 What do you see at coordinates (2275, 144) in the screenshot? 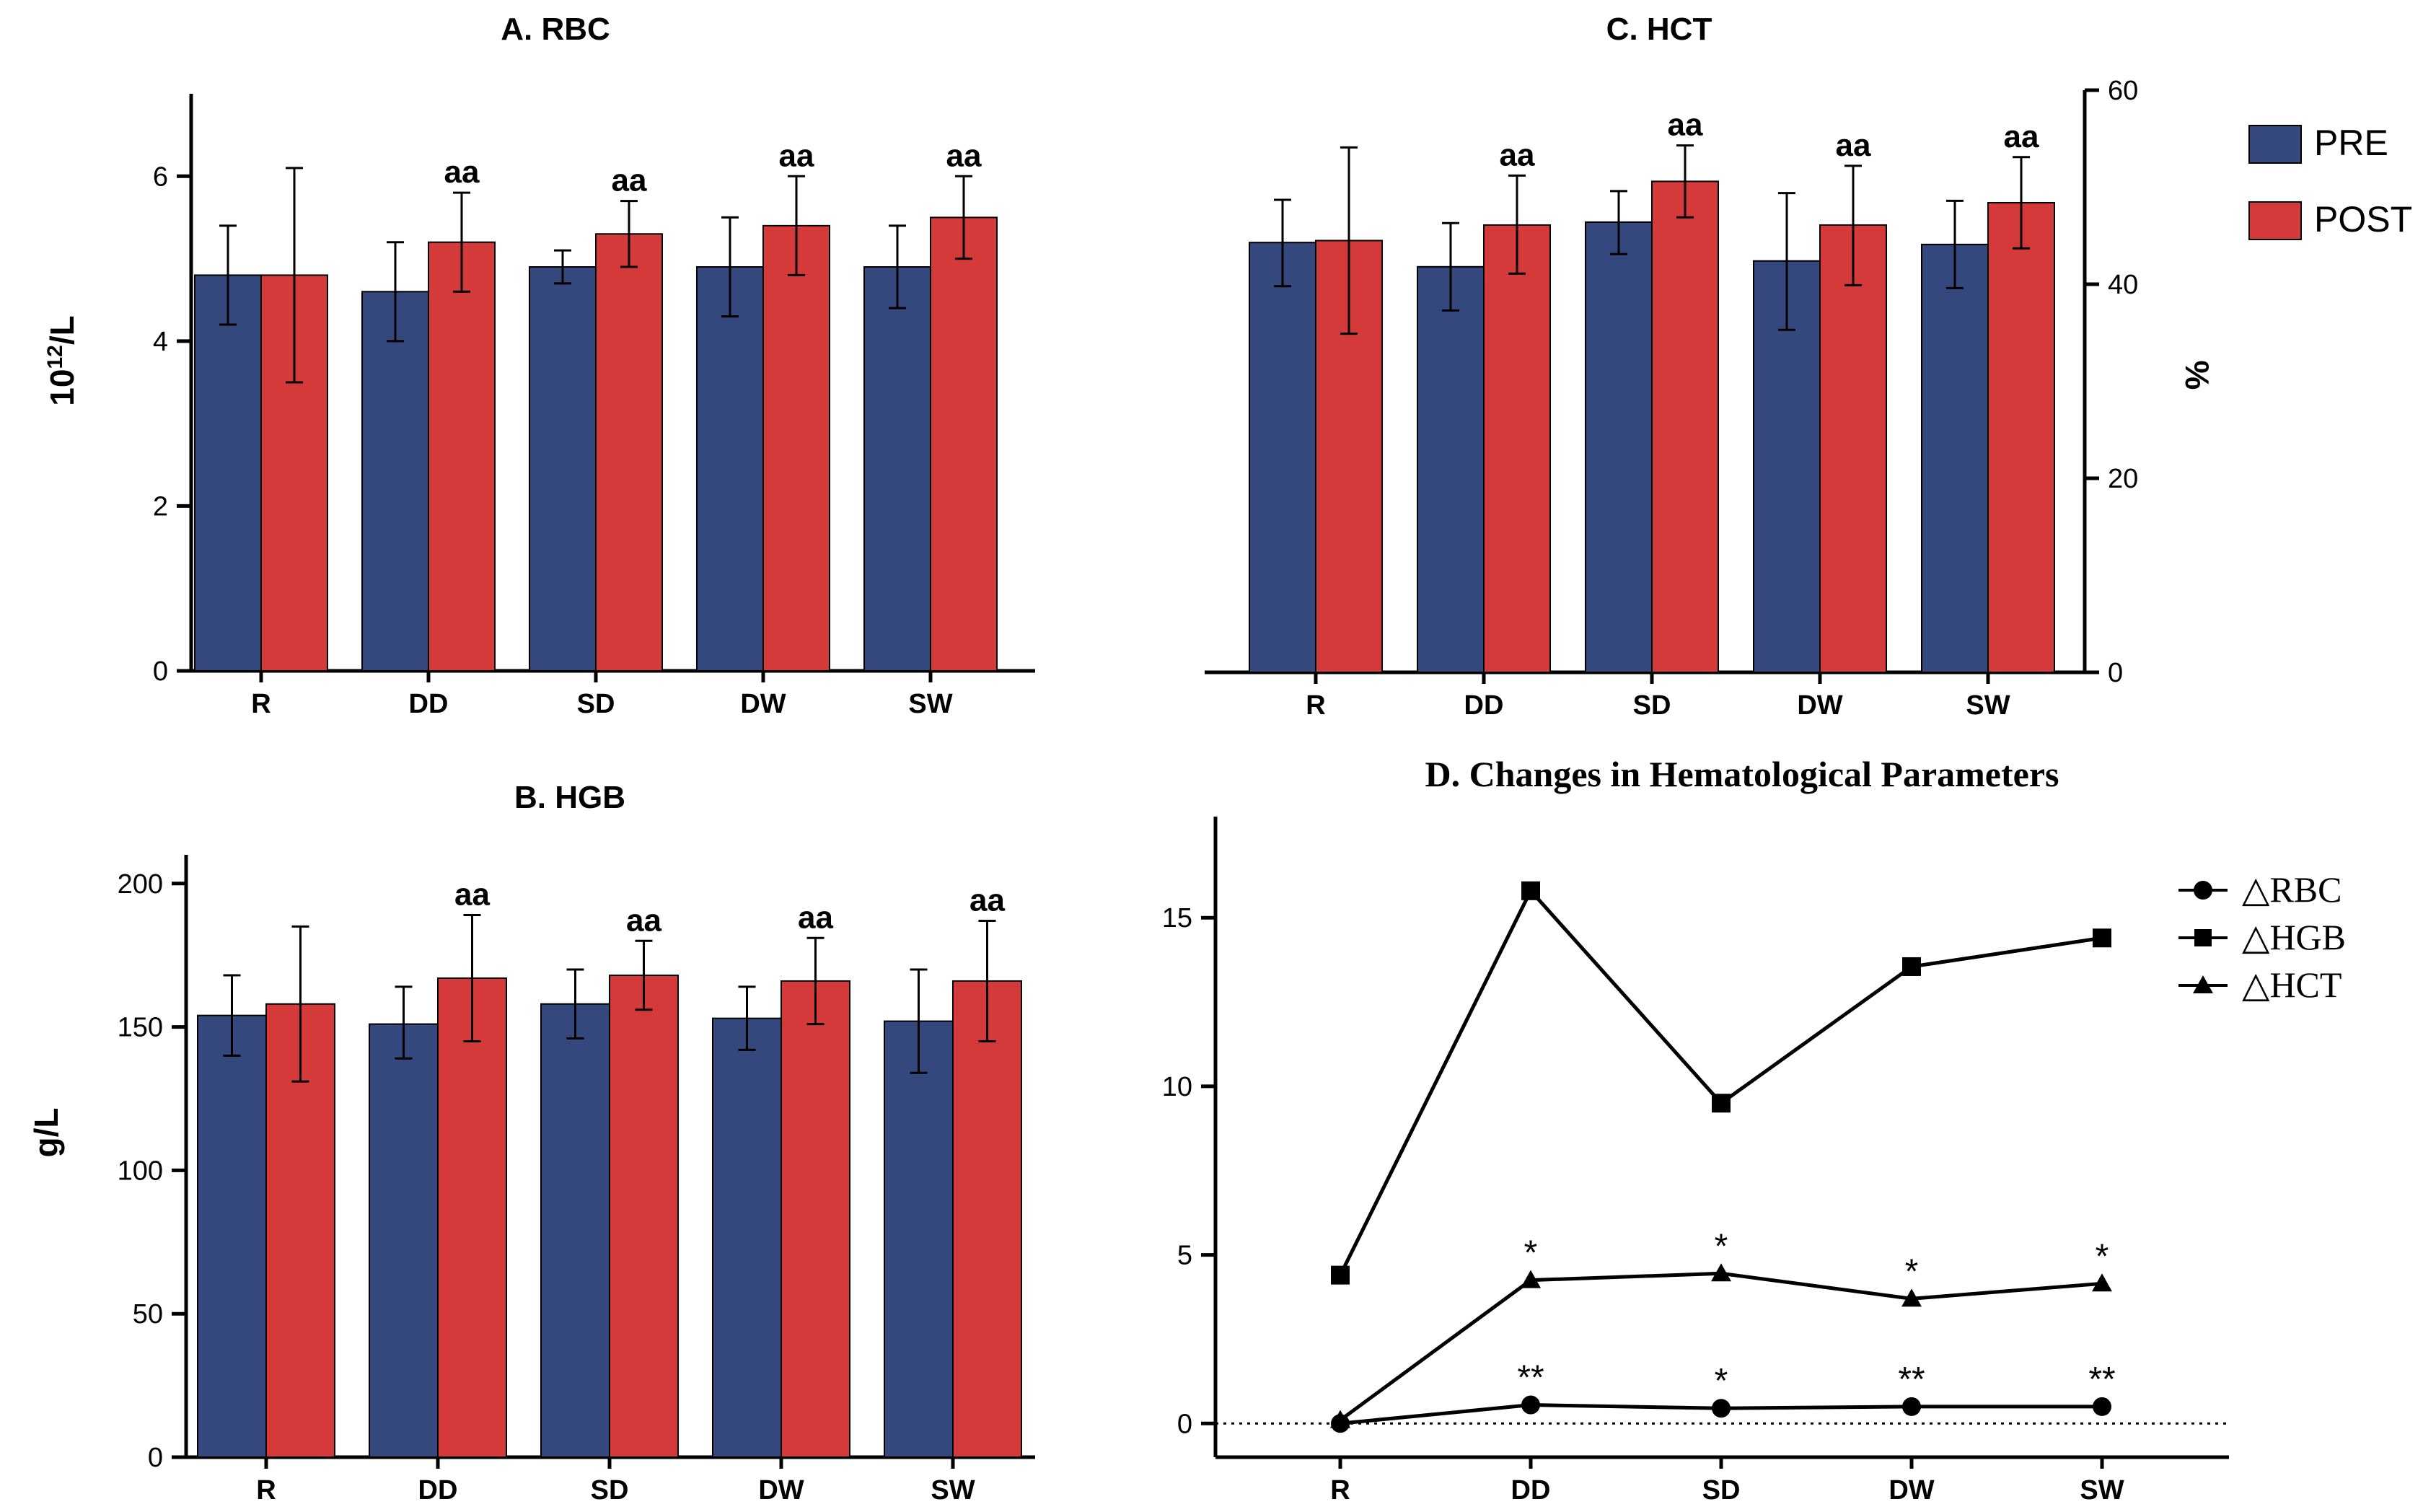
I see `legend-pre-swatch` at bounding box center [2275, 144].